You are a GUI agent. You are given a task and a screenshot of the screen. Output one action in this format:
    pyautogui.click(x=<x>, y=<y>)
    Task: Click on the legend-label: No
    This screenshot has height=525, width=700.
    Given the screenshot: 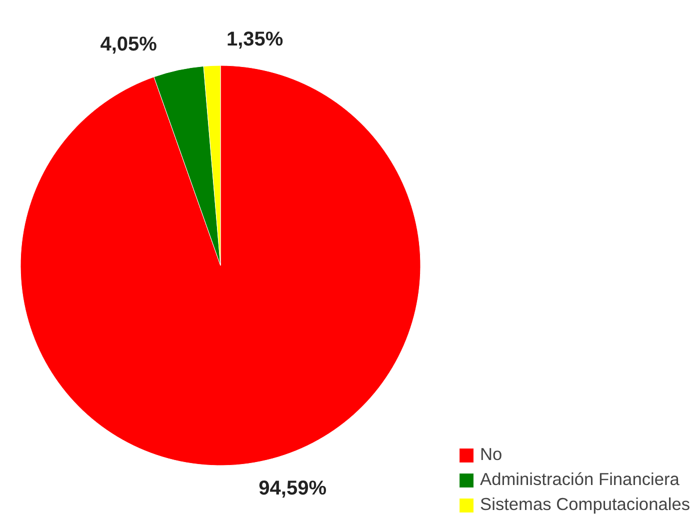 What is the action you would take?
    pyautogui.click(x=491, y=454)
    